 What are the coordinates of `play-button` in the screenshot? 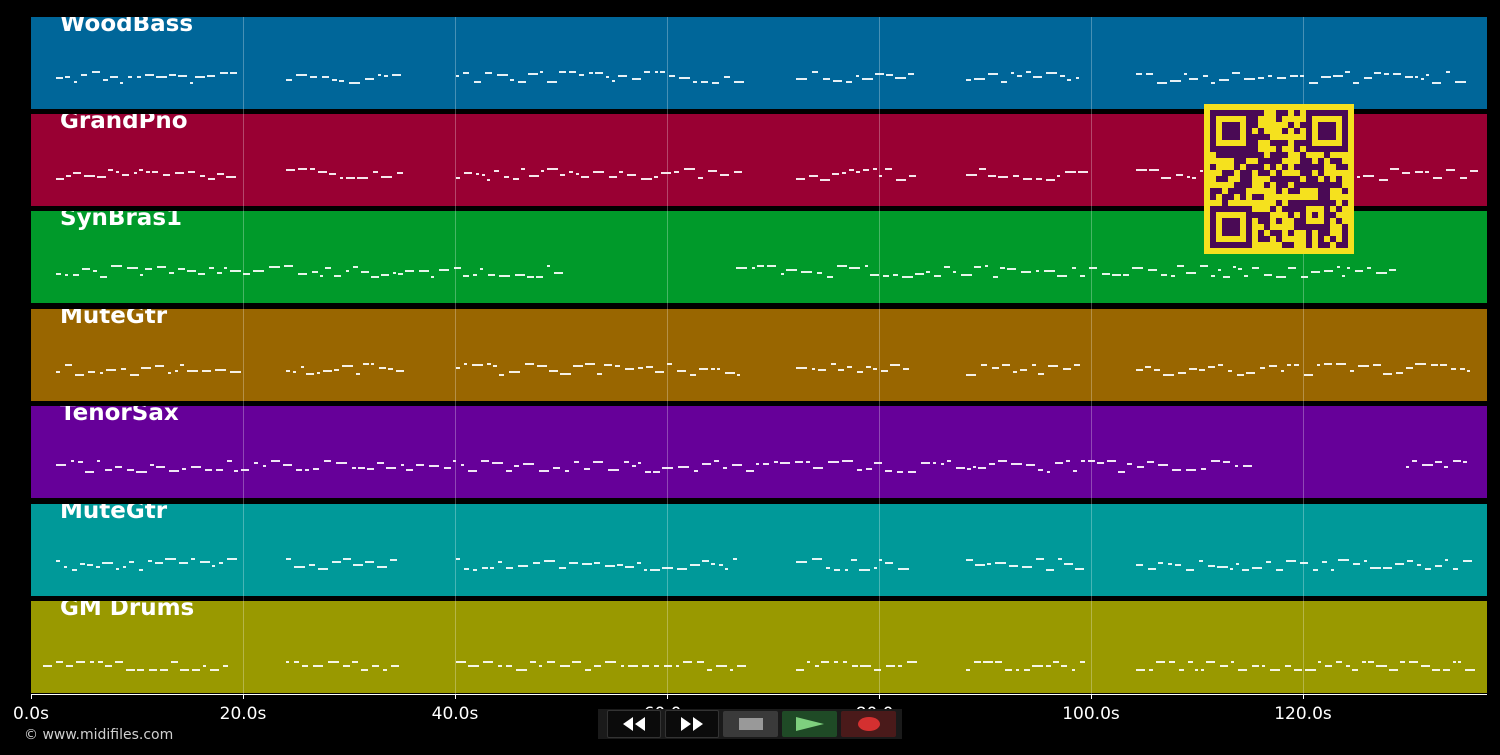 It's located at (809, 724).